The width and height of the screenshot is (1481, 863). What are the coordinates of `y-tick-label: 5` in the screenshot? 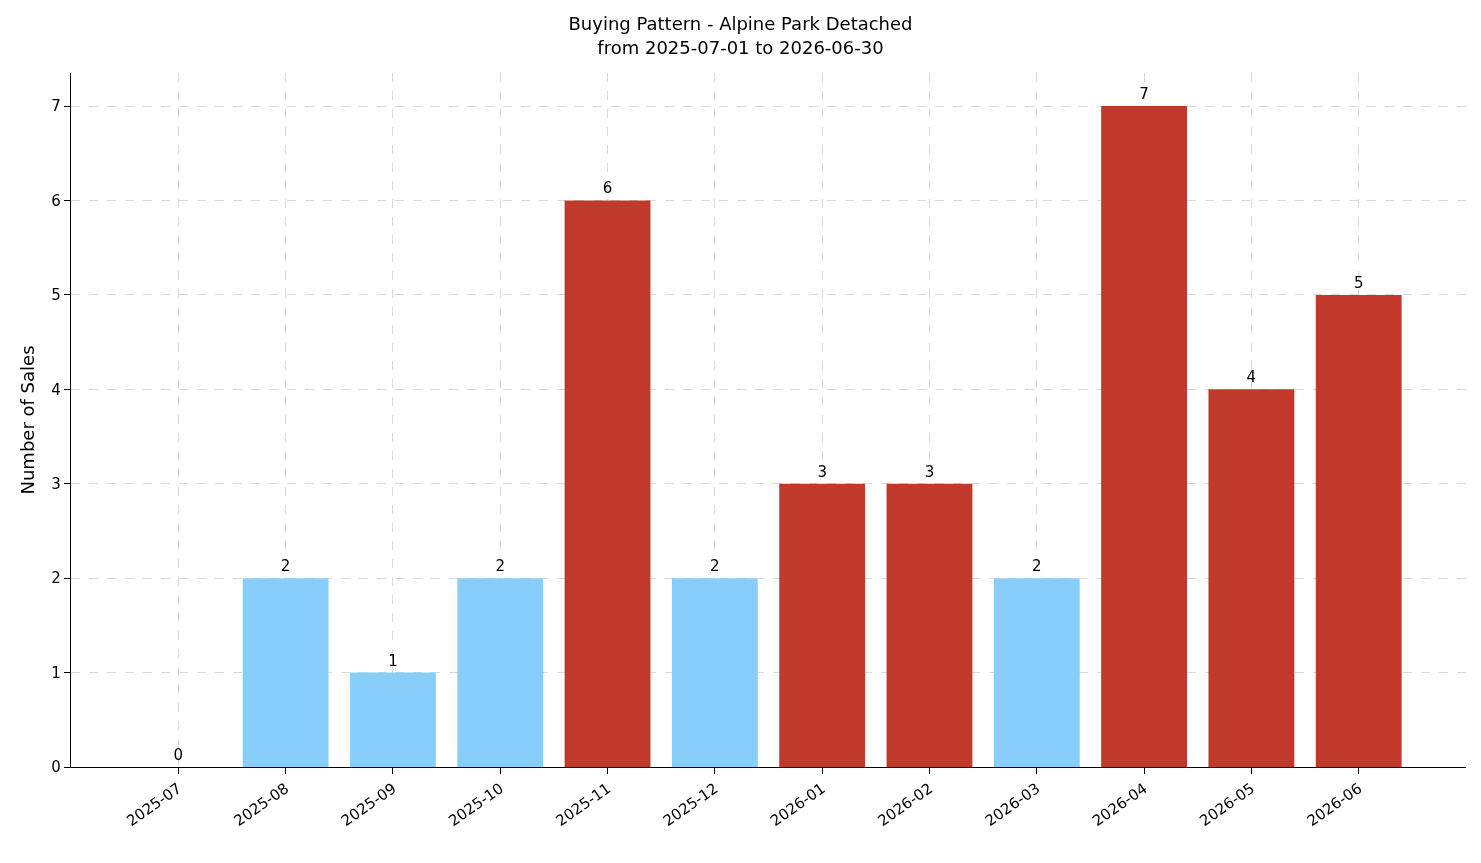 It's located at (56, 295).